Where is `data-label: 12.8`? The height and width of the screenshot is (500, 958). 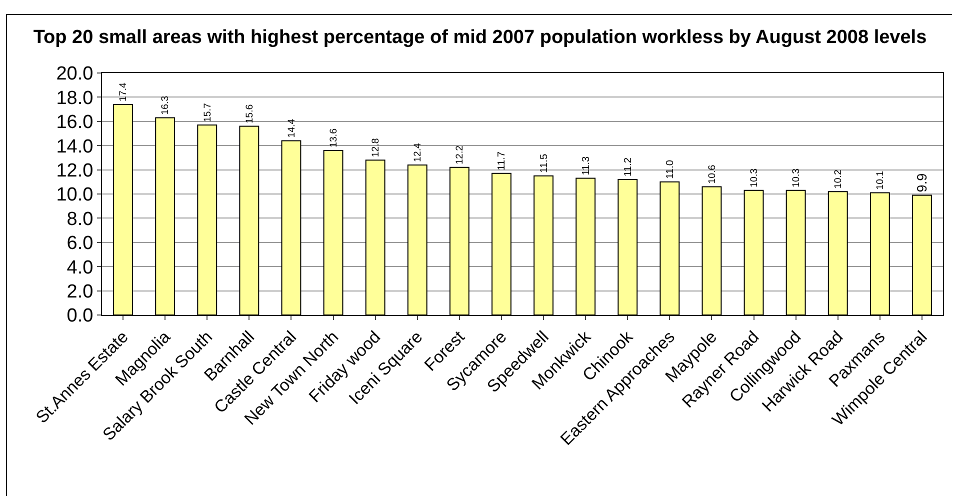
data-label: 12.8 is located at coordinates (376, 148).